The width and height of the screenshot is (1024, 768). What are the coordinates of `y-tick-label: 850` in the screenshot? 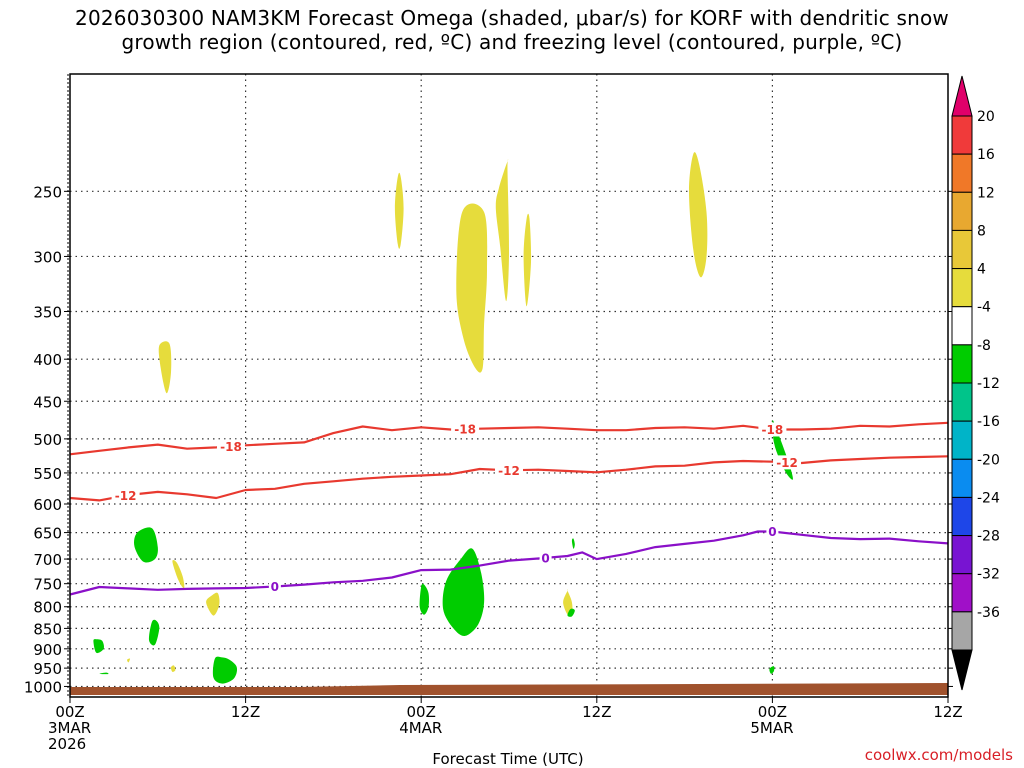 It's located at (47, 629).